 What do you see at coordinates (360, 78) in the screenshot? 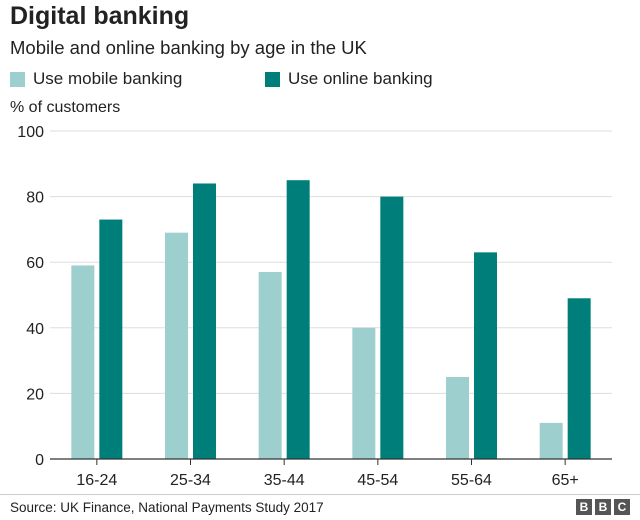
I see `legend-label-online: Use online banking` at bounding box center [360, 78].